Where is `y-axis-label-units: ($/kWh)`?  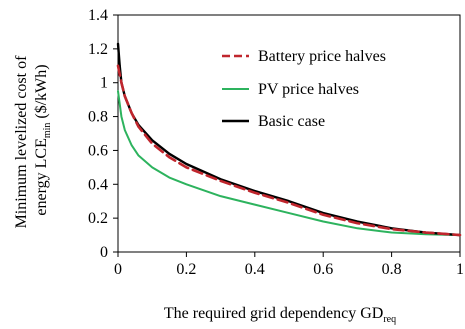 y-axis-label-units: ($/kWh) is located at coordinates (41, 93).